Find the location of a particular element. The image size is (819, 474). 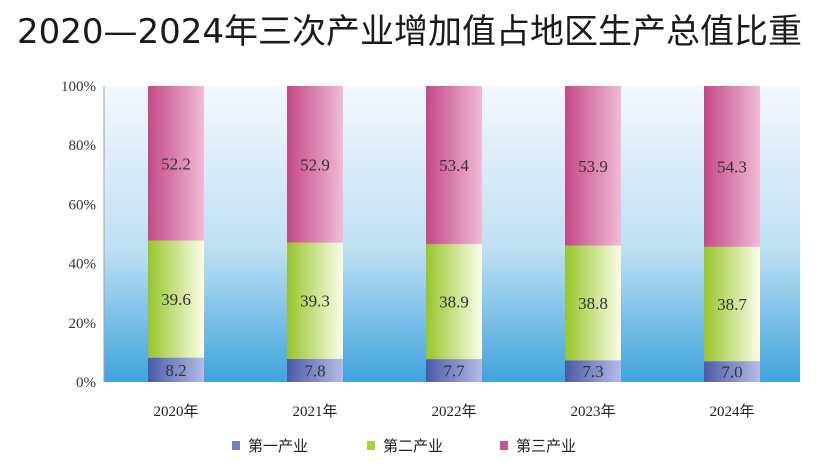

data-label: 39.3 is located at coordinates (315, 301).